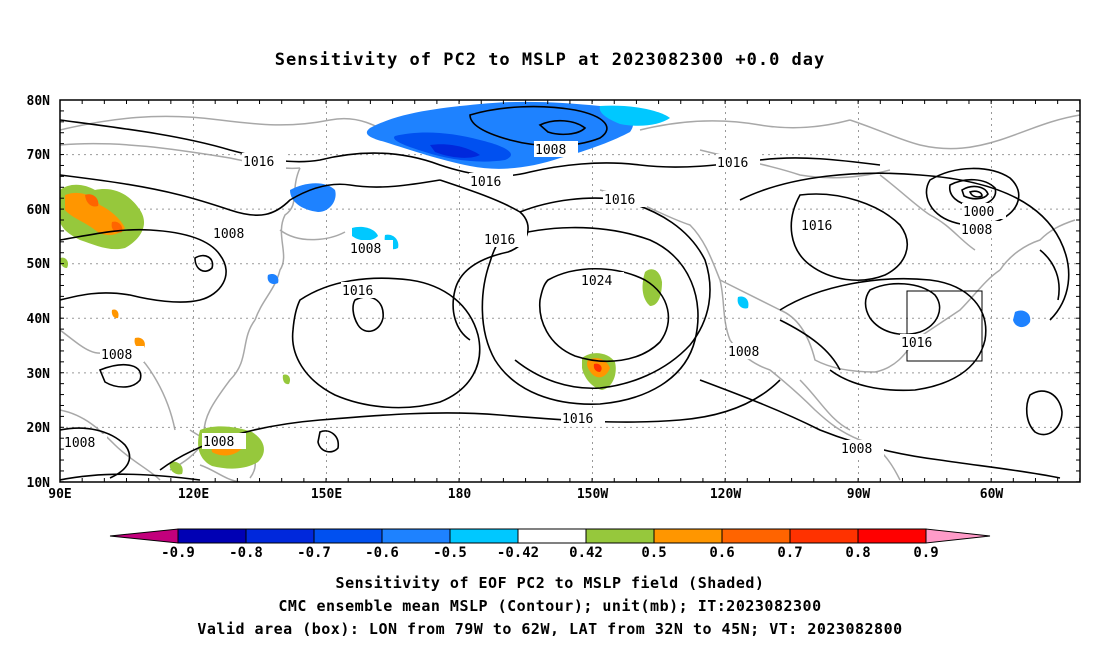 This screenshot has width=1100, height=650. What do you see at coordinates (925, 553) in the screenshot?
I see `colorbar-label: 0.9` at bounding box center [925, 553].